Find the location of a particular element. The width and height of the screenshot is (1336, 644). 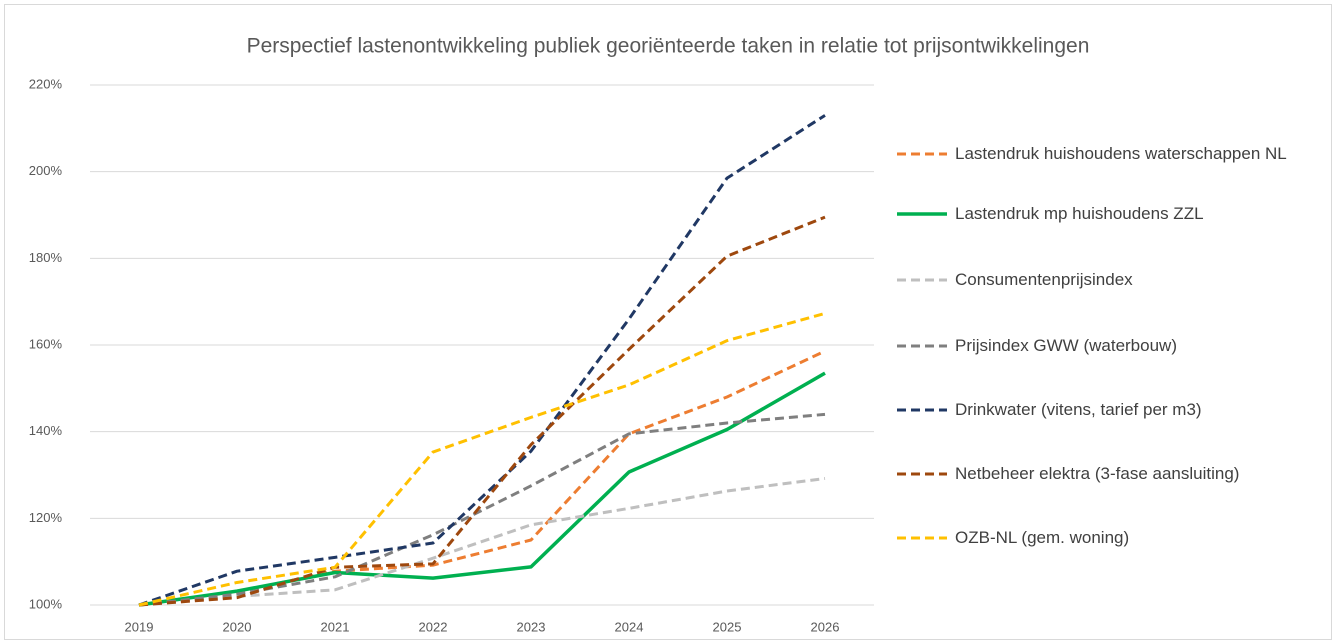

y-tick-label: 120% is located at coordinates (46, 517).